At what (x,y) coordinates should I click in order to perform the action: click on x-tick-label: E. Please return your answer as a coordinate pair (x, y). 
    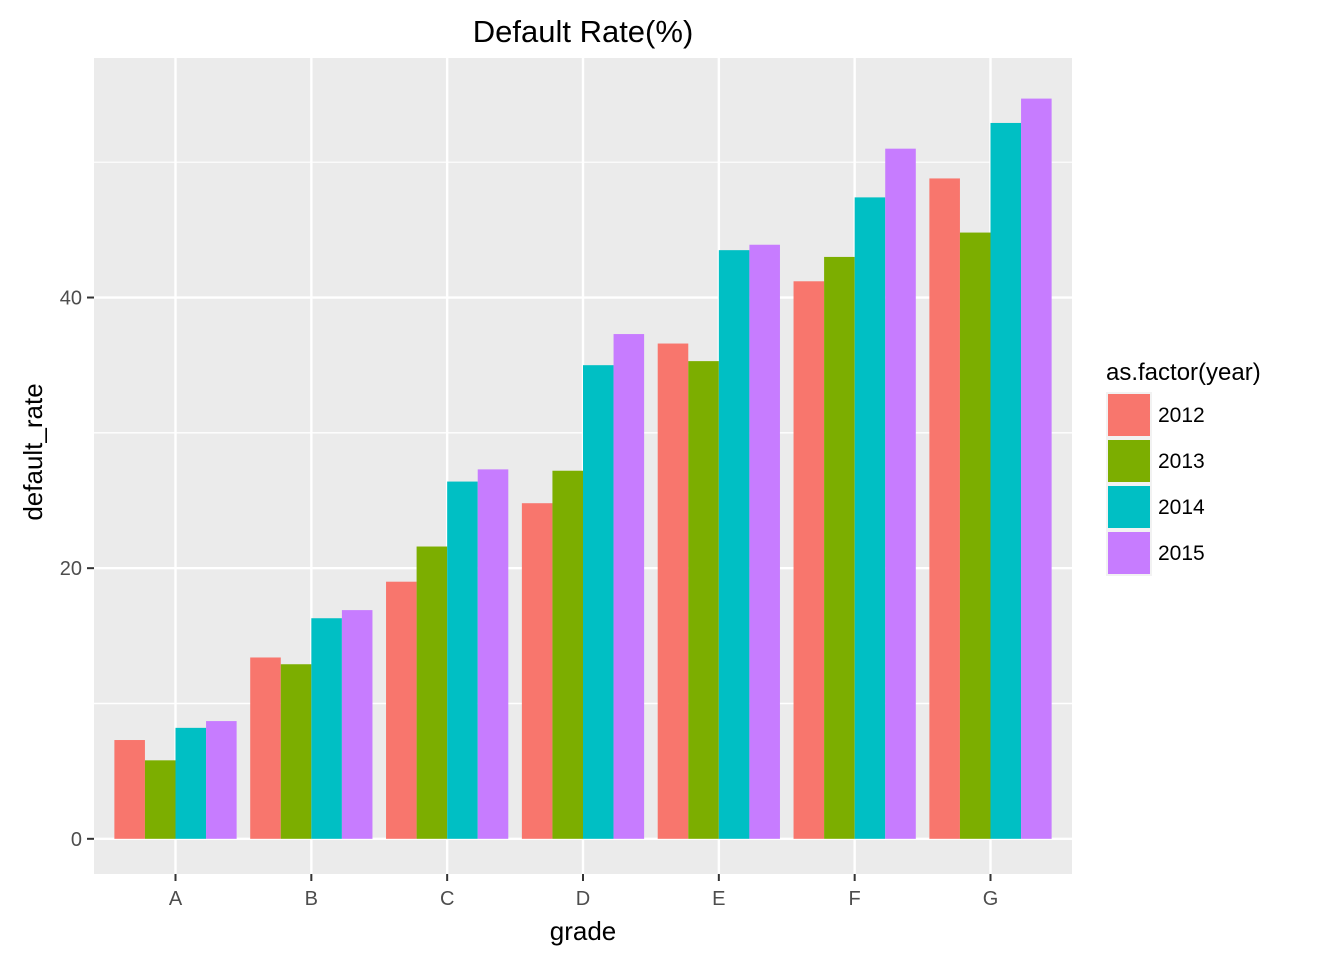
    Looking at the image, I should click on (718, 899).